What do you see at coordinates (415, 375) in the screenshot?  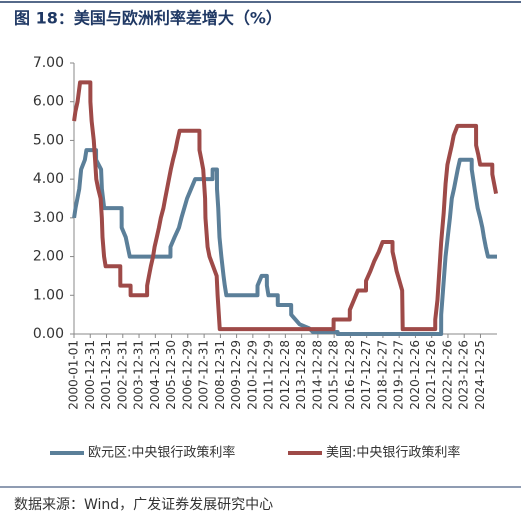 I see `x-tick-label: 2020-12-26` at bounding box center [415, 375].